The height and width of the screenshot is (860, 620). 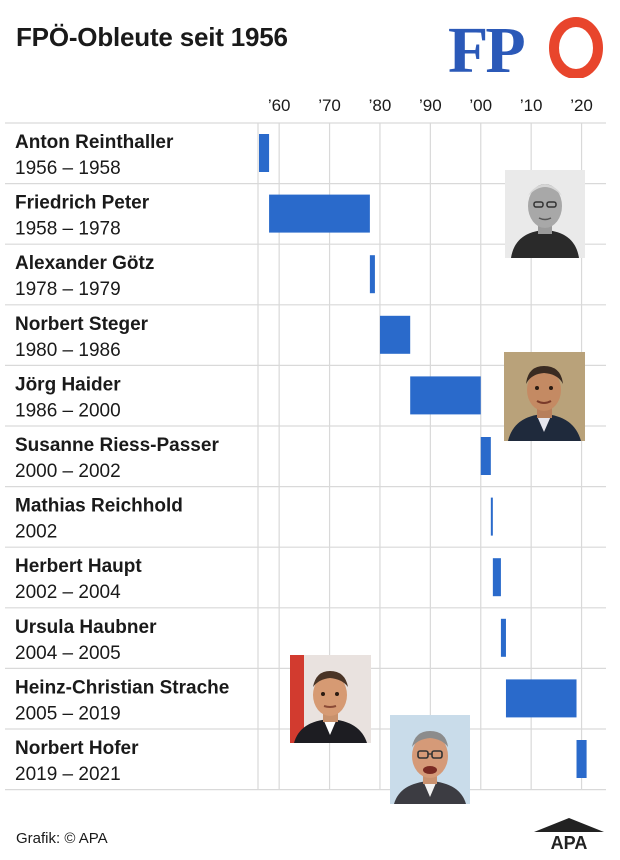 I want to click on leader-term: 1986 – 2000, so click(x=68, y=410).